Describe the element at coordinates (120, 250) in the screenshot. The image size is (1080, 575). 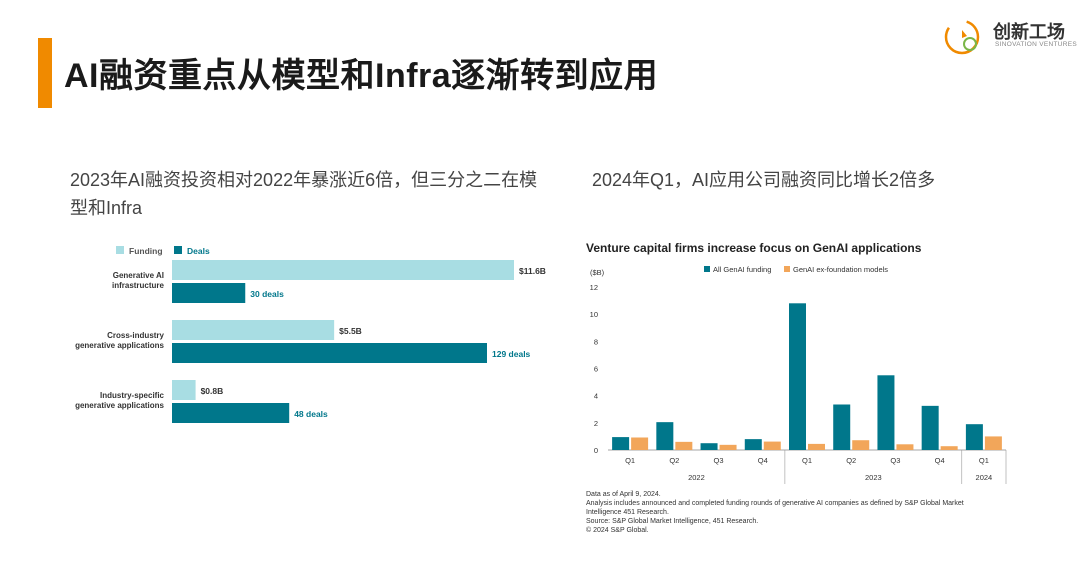
I see `legend-swatch-funding` at that location.